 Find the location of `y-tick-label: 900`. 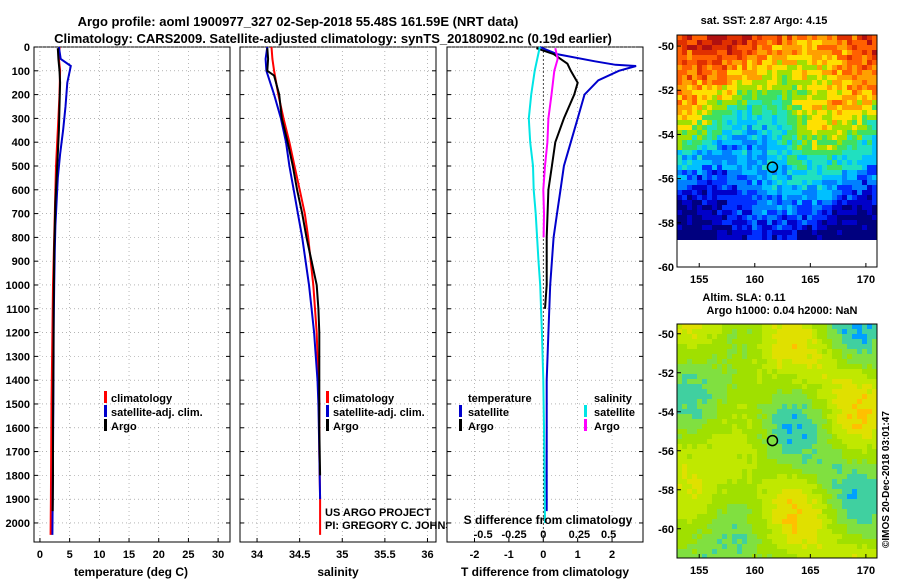

y-tick-label: 900 is located at coordinates (21, 262).